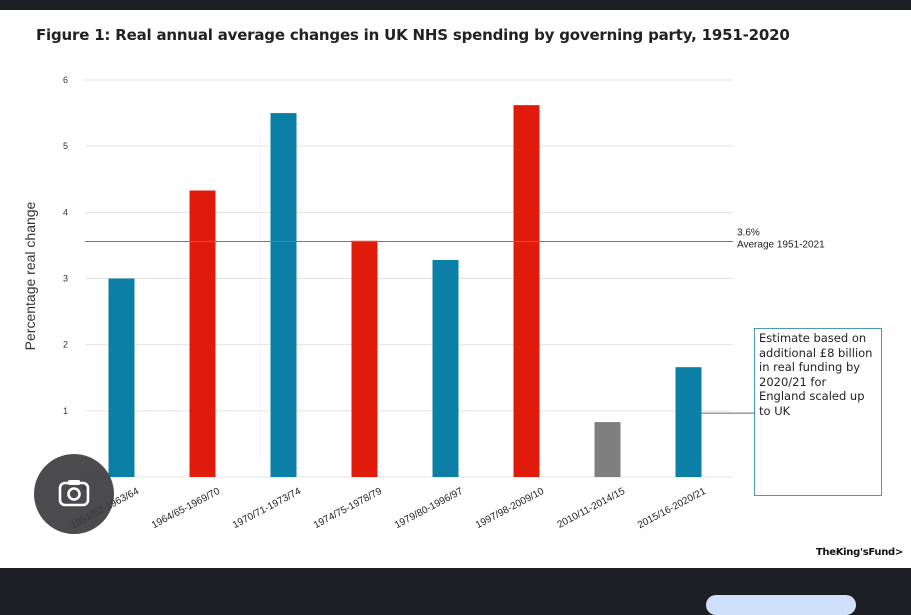 The image size is (911, 615). Describe the element at coordinates (65, 411) in the screenshot. I see `y-tick-label: 1` at that location.